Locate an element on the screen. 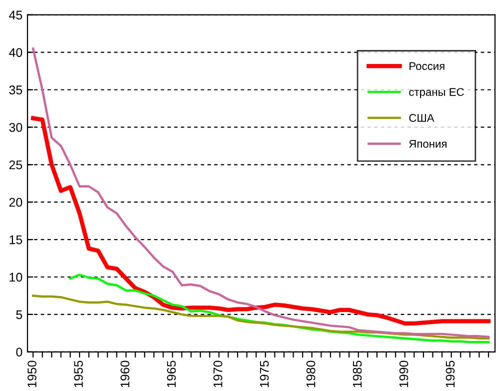 The width and height of the screenshot is (500, 391). y-tick-label: 40 is located at coordinates (15, 52).